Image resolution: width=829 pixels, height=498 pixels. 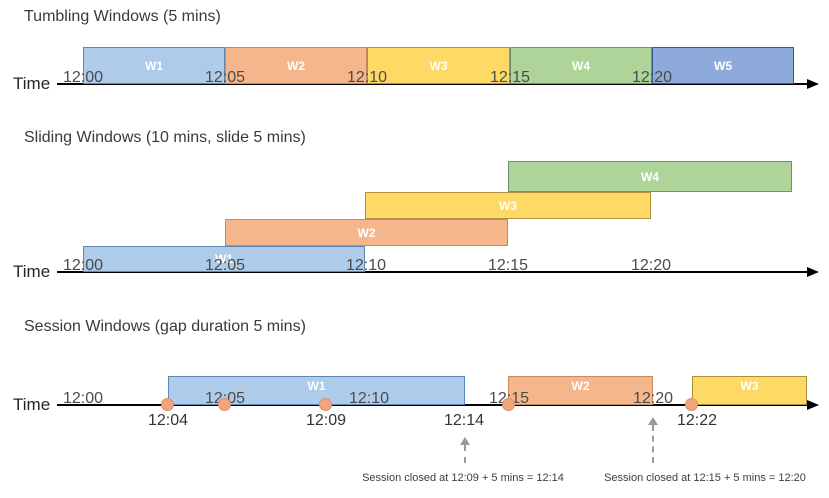 I want to click on section-title-tumbling: Tumbling Windows (5 mins), so click(x=122, y=16).